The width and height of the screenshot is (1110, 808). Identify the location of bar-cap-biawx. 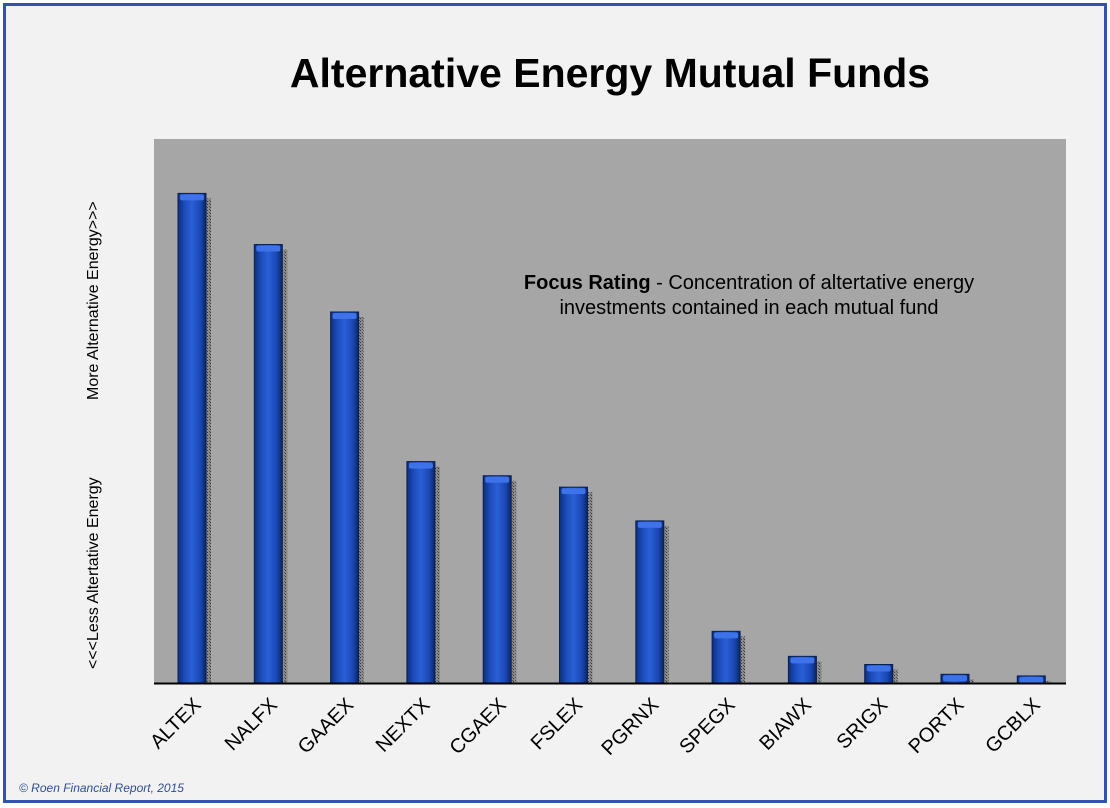
(802, 660).